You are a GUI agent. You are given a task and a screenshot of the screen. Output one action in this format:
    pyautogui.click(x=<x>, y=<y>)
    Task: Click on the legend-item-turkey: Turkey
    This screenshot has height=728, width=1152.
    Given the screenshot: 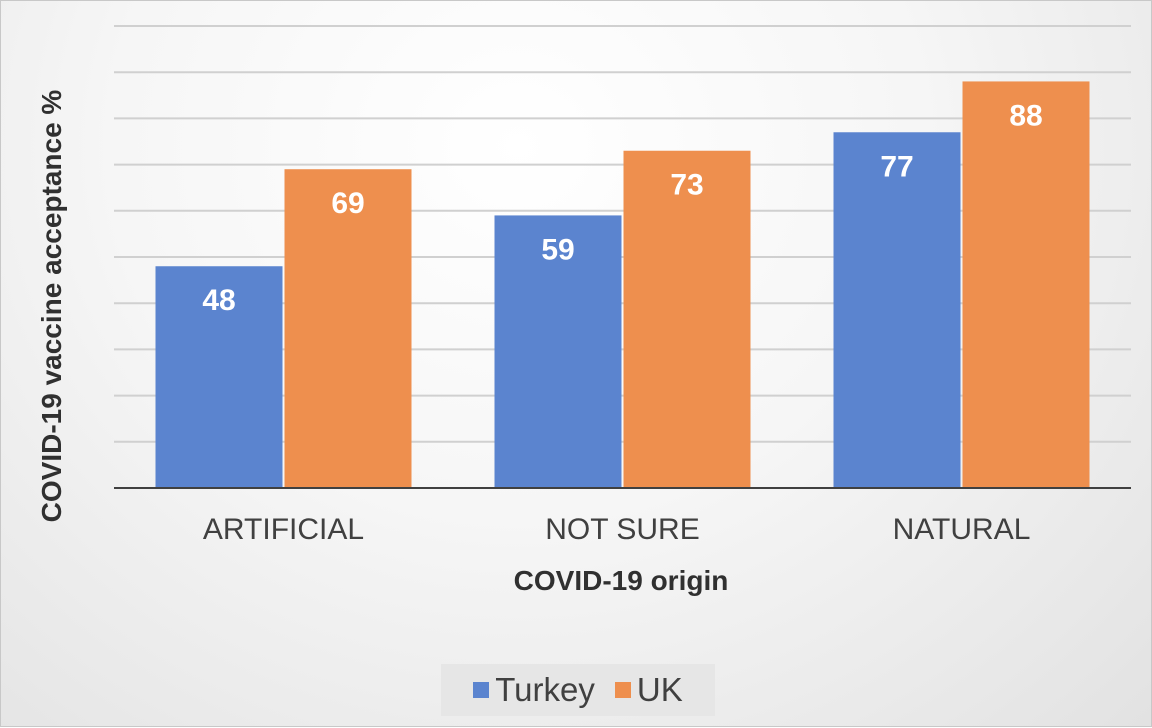 What is the action you would take?
    pyautogui.click(x=534, y=690)
    